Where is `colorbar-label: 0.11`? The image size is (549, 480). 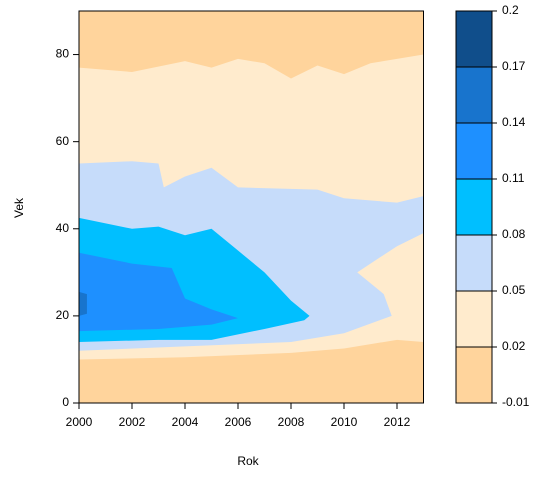
colorbar-label: 0.11 is located at coordinates (513, 178).